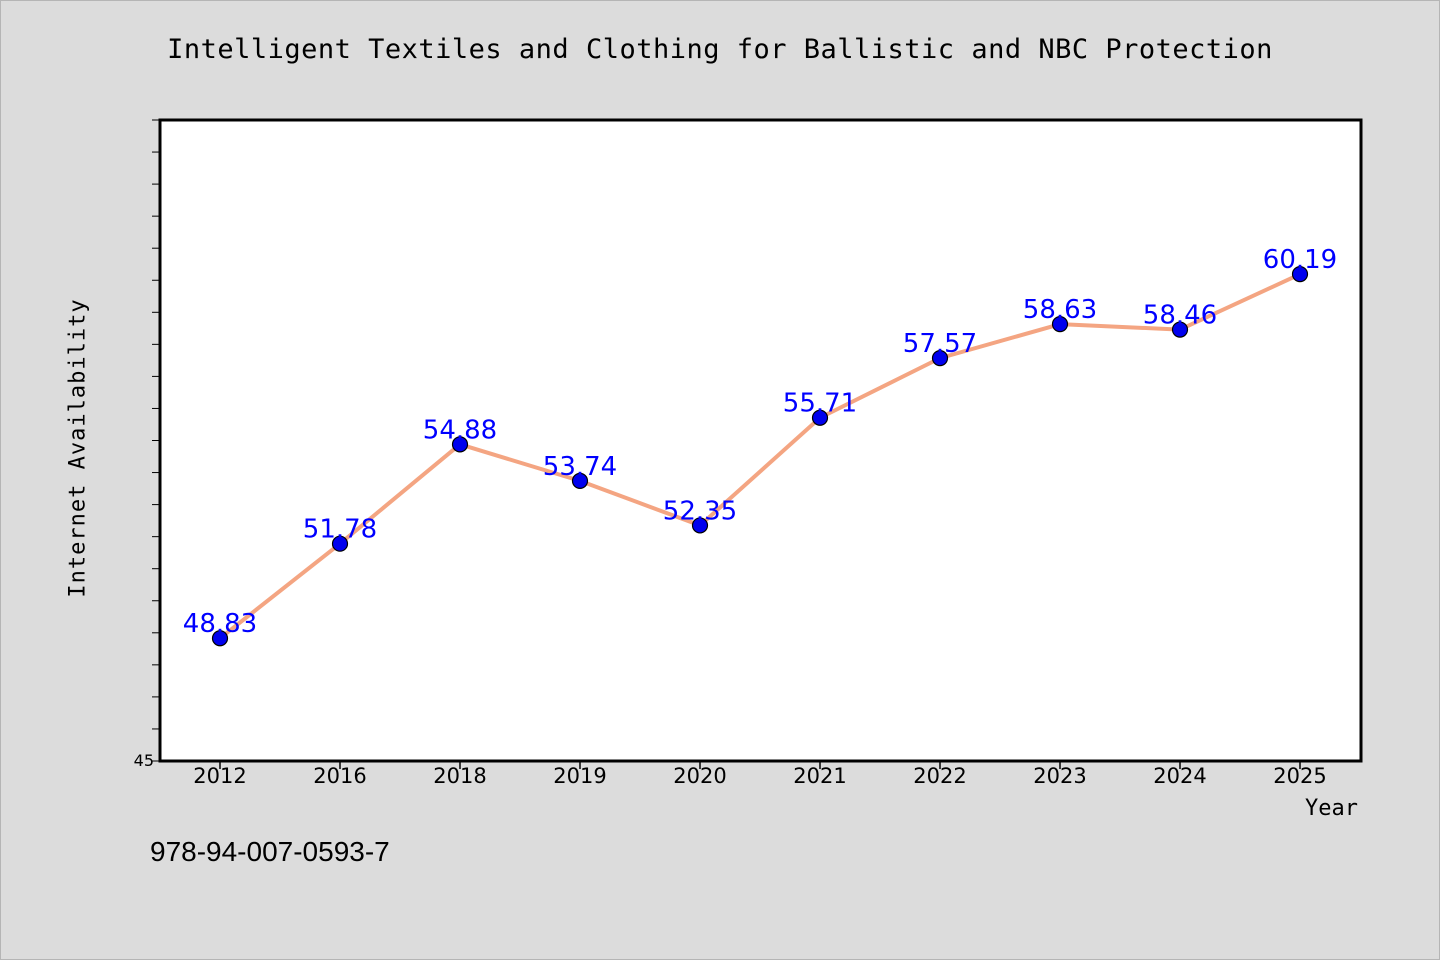 This screenshot has width=1440, height=960. What do you see at coordinates (1300, 260) in the screenshot?
I see `data-label: 60.19` at bounding box center [1300, 260].